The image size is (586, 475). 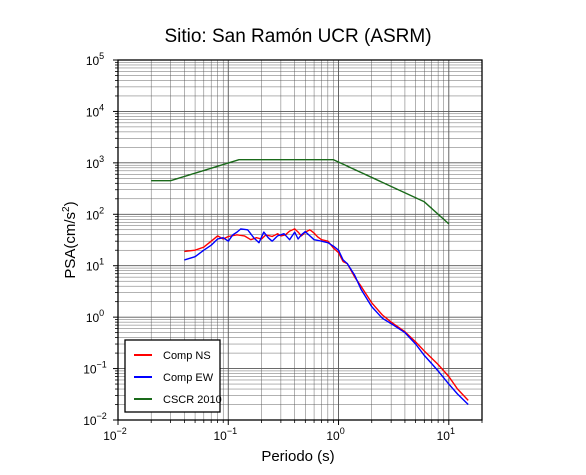 I want to click on y-tick-label: 10⁻¹, so click(x=95, y=368).